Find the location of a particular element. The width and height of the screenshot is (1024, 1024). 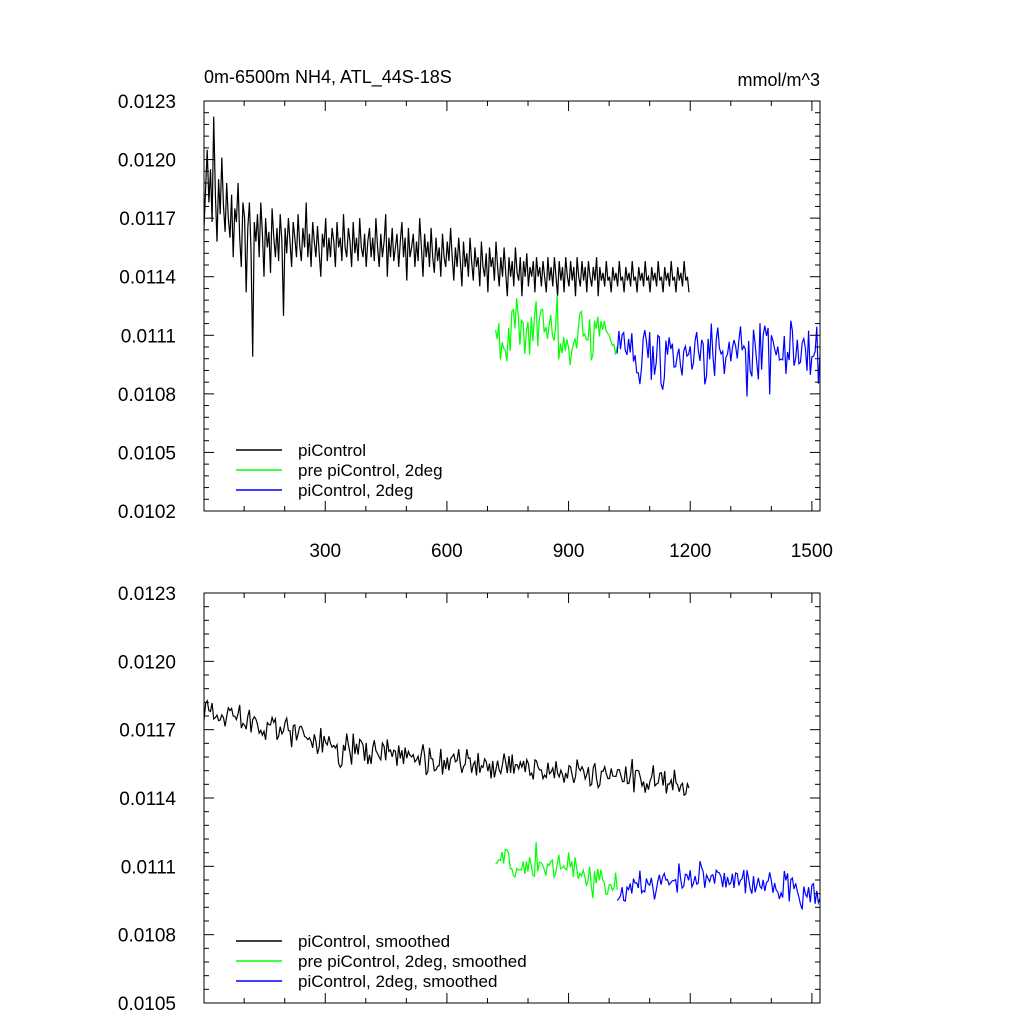

series-line-picontrol-2deg-smoothed is located at coordinates (718, 885).